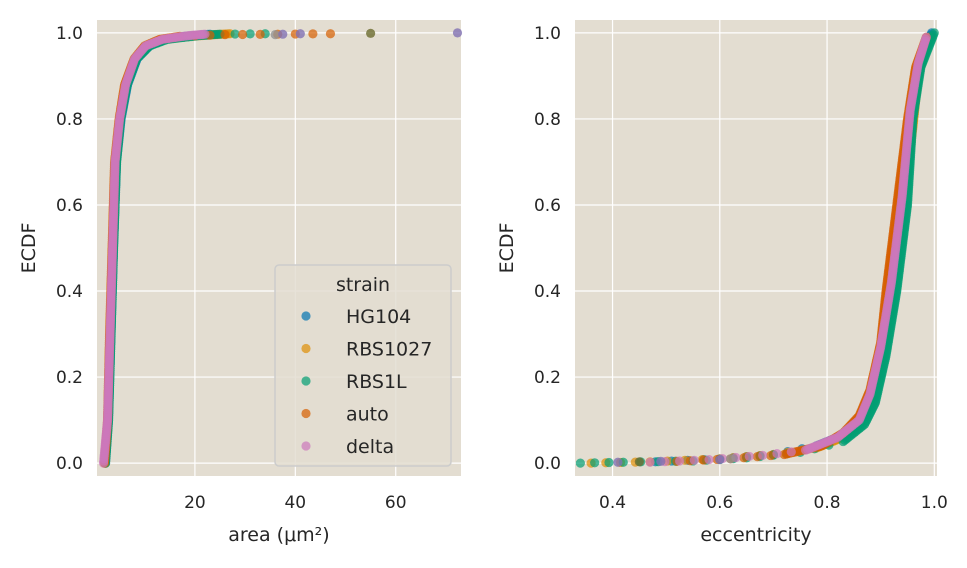 The image size is (967, 568). What do you see at coordinates (367, 415) in the screenshot?
I see `legend-label: auto` at bounding box center [367, 415].